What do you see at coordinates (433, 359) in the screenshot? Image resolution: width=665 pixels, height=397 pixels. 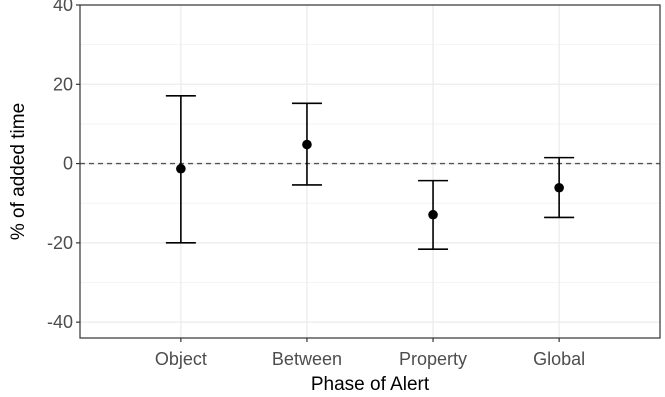 I see `x-tick-label: Property` at bounding box center [433, 359].